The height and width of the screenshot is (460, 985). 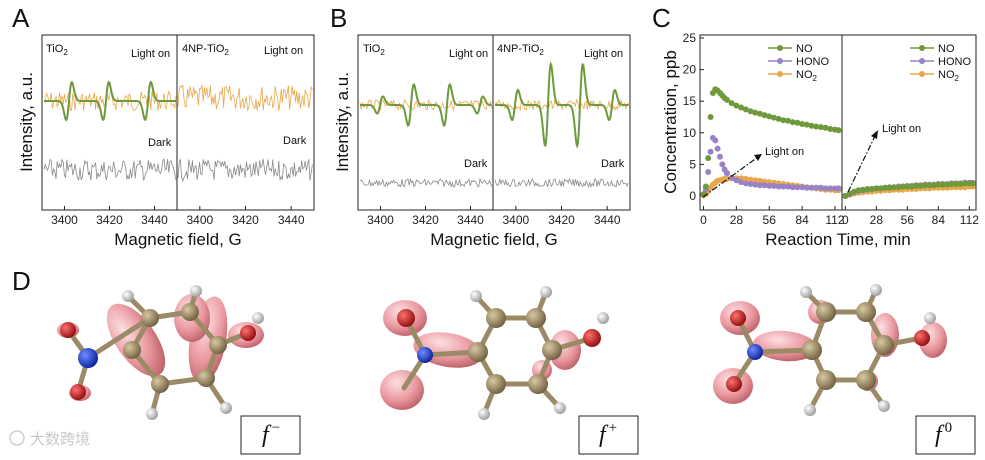 I want to click on y-tick-label: 25, so click(x=690, y=38).